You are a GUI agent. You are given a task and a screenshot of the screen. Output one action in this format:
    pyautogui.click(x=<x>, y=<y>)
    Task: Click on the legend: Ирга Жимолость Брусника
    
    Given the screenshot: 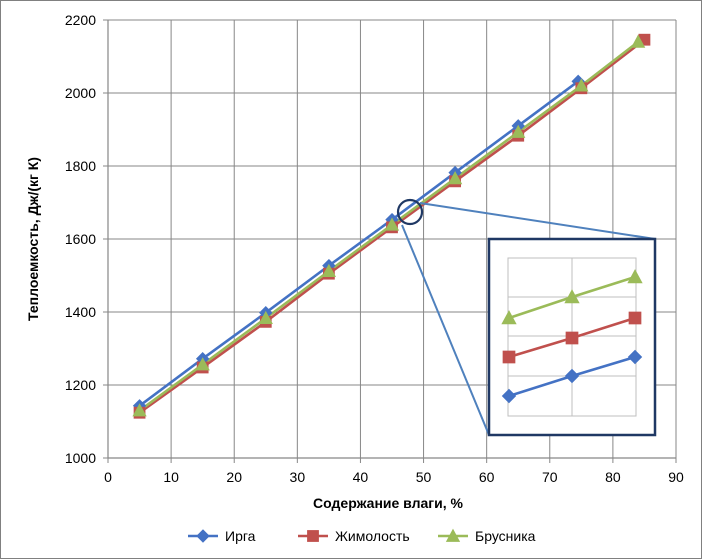 What is the action you would take?
    pyautogui.click(x=362, y=536)
    